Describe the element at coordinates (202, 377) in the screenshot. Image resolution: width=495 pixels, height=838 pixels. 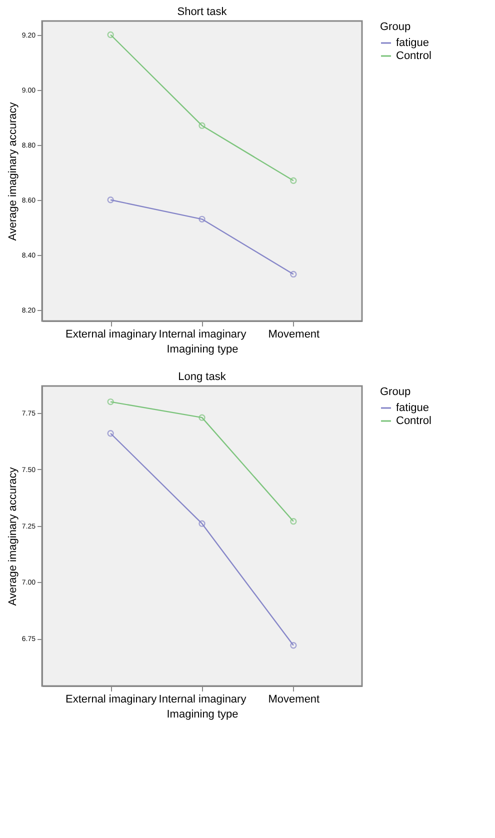
I see `chart-title: Long task` at that location.